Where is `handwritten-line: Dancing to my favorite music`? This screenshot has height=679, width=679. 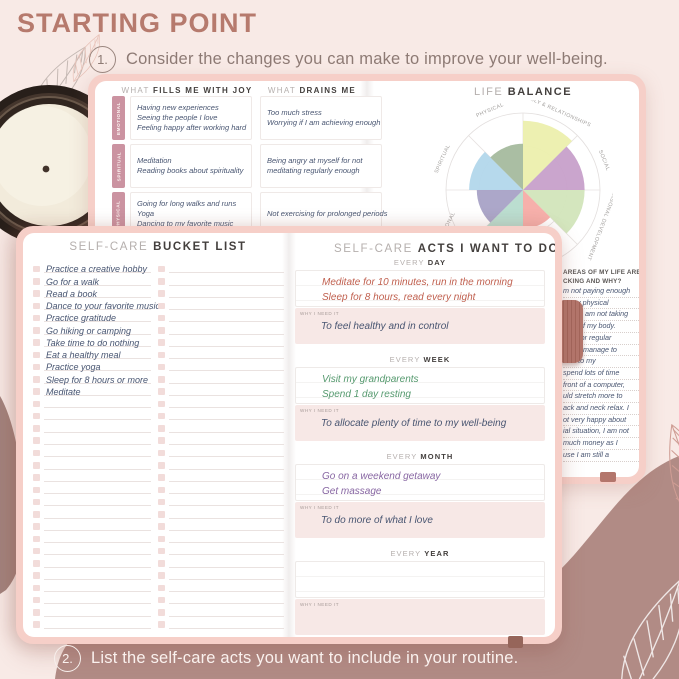
handwritten-line: Dancing to my favorite music is located at coordinates (185, 223).